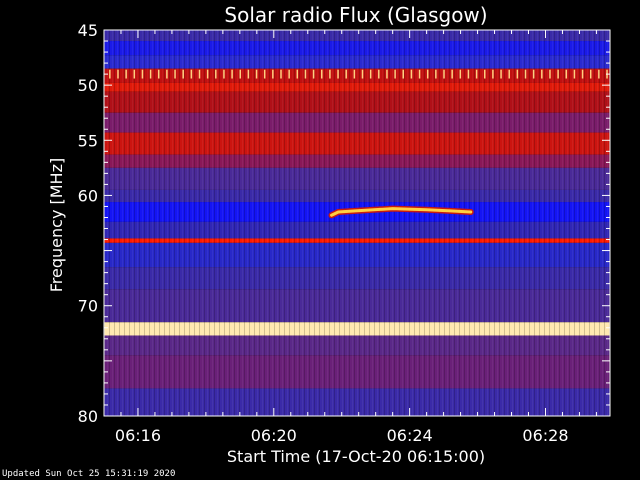  Describe the element at coordinates (355, 15) in the screenshot. I see `chart-title: Solar radio Flux (Glasgow)` at that location.